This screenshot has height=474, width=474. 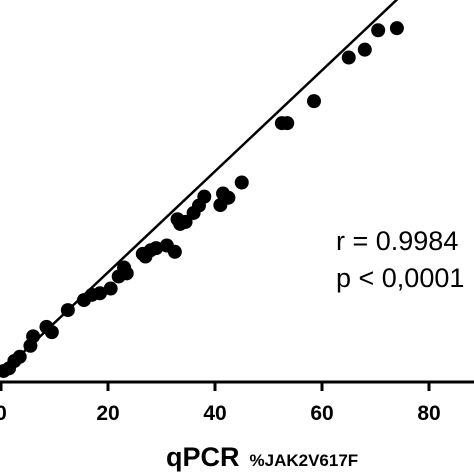 What do you see at coordinates (237, 385) in the screenshot?
I see `x-axis` at bounding box center [237, 385].